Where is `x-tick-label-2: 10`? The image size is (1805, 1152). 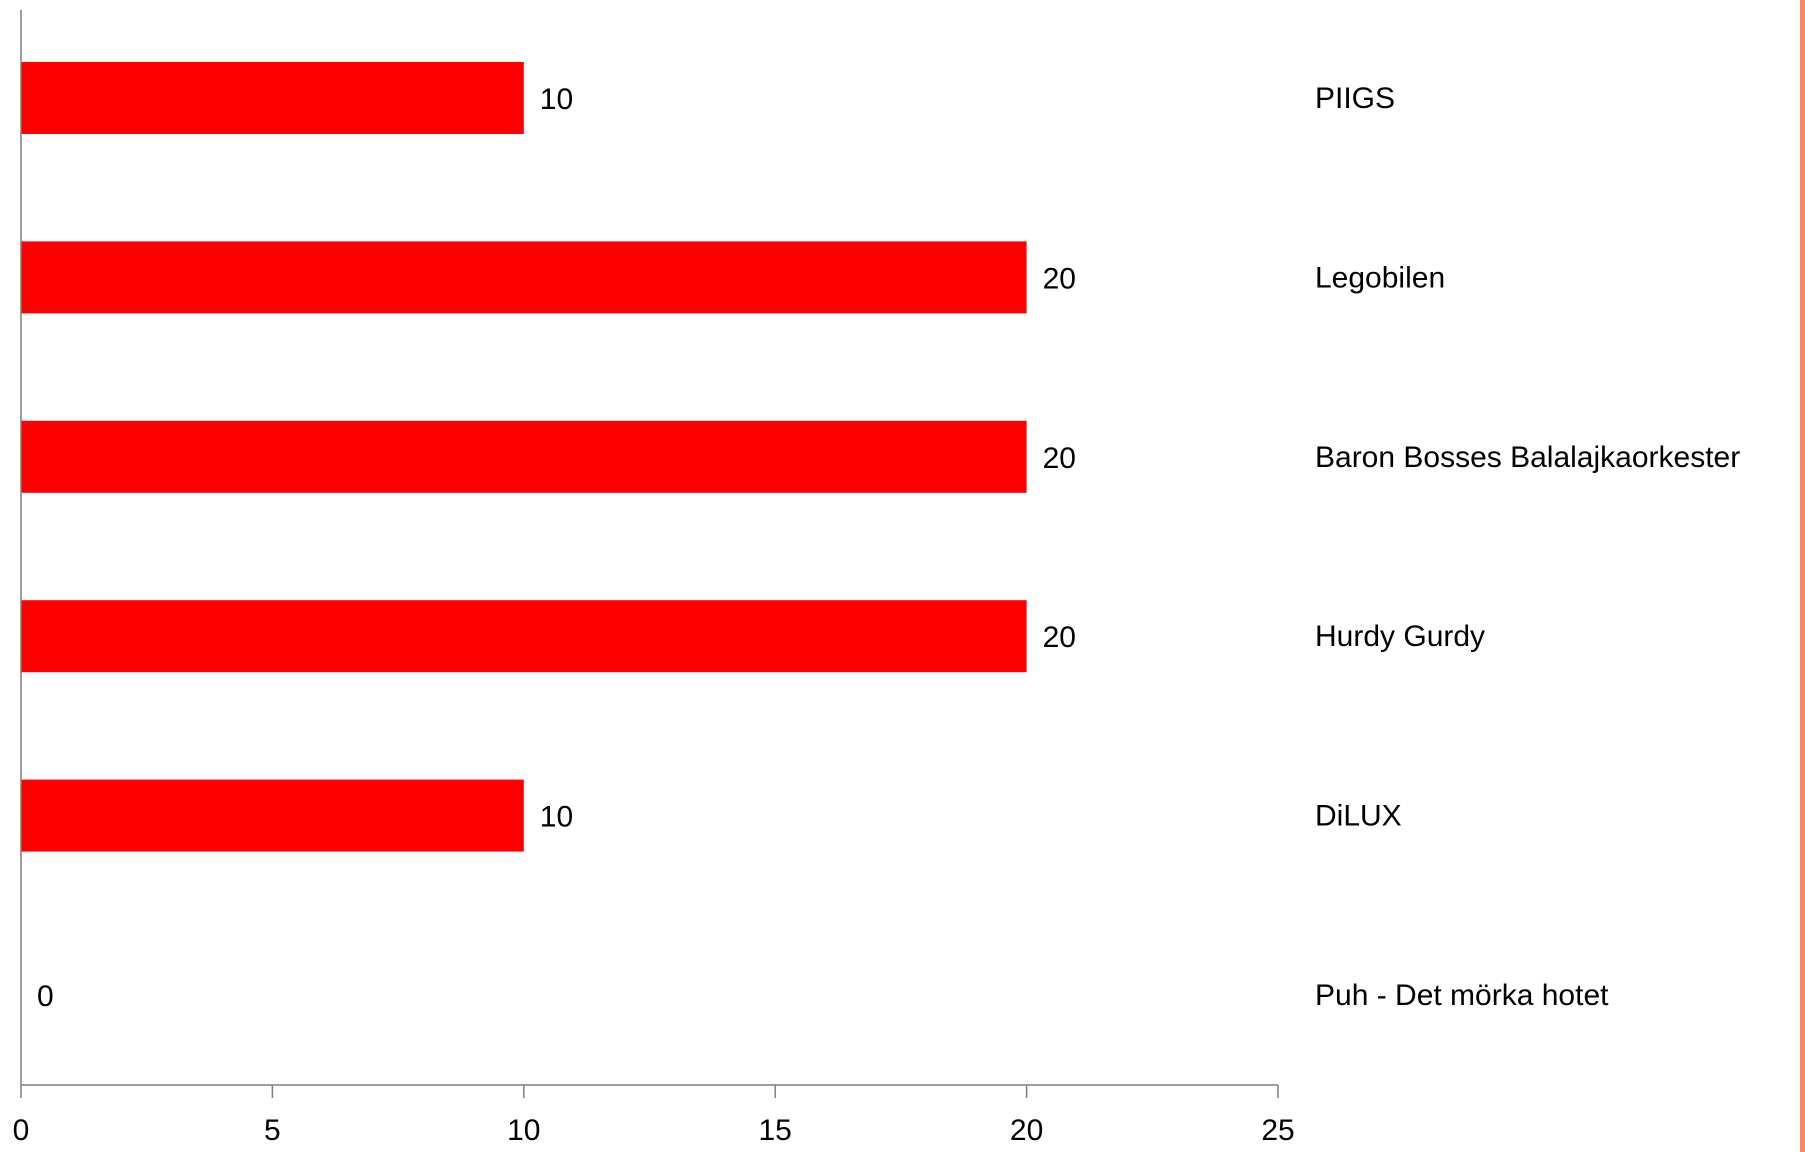 x-tick-label-2: 10 is located at coordinates (523, 1130).